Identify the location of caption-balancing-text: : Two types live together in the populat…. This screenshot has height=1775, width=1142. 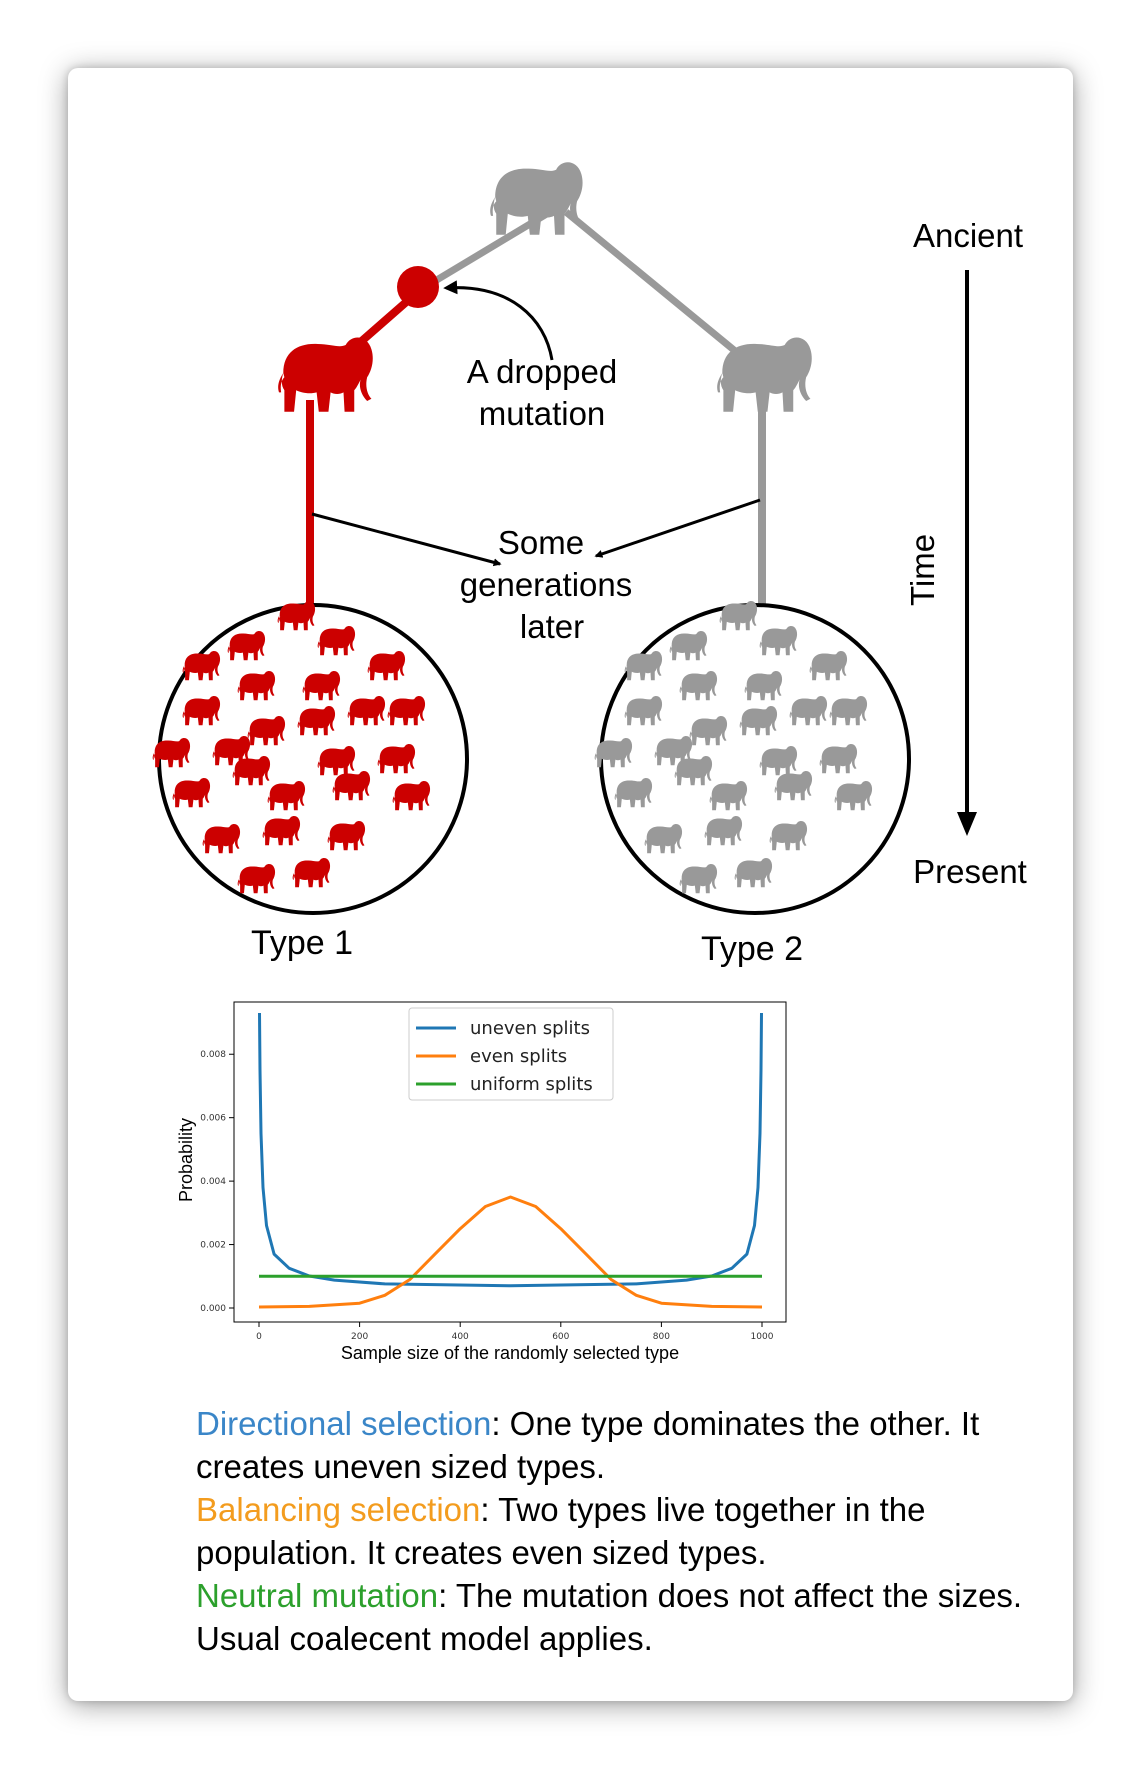
(561, 1531).